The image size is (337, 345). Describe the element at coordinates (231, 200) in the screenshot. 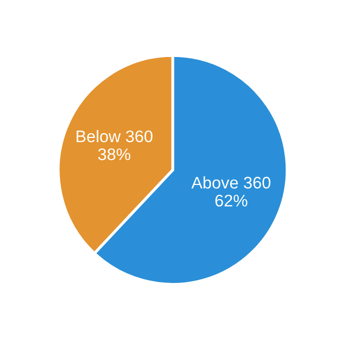

I see `data-label: 62%` at that location.